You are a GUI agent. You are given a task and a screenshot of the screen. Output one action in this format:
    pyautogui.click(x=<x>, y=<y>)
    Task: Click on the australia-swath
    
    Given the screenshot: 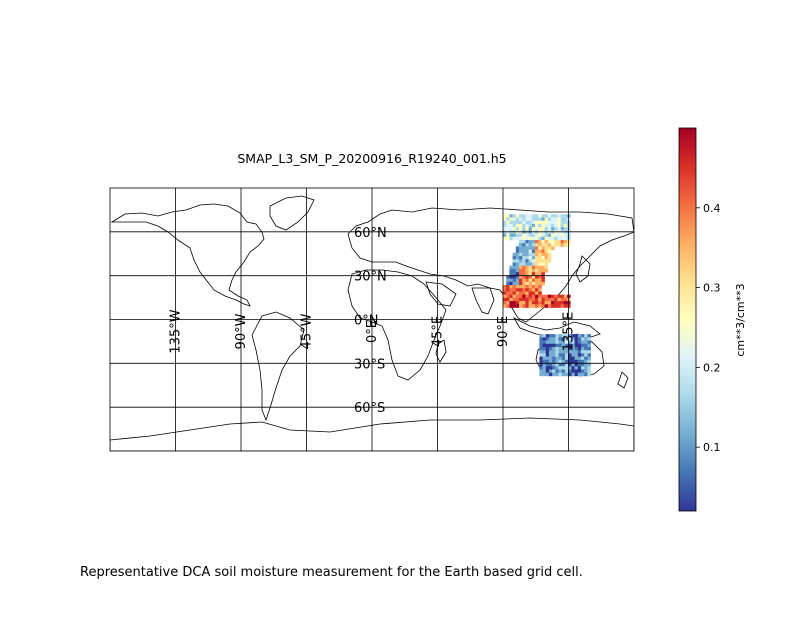 What is the action you would take?
    pyautogui.click(x=565, y=355)
    